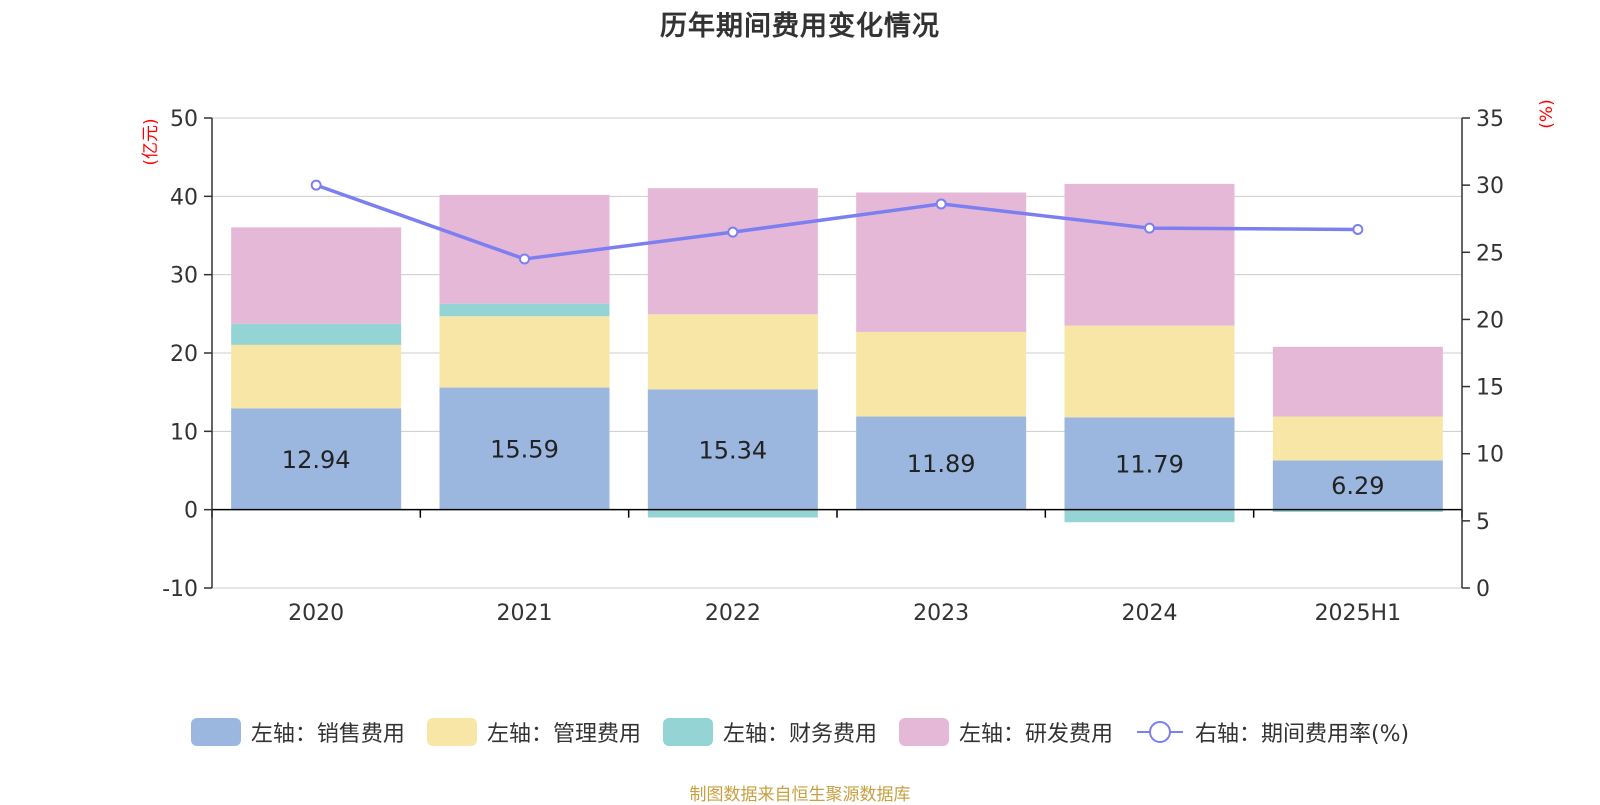 The width and height of the screenshot is (1600, 805). Describe the element at coordinates (151, 141) in the screenshot. I see `left-axis-unit: (亿元)` at that location.